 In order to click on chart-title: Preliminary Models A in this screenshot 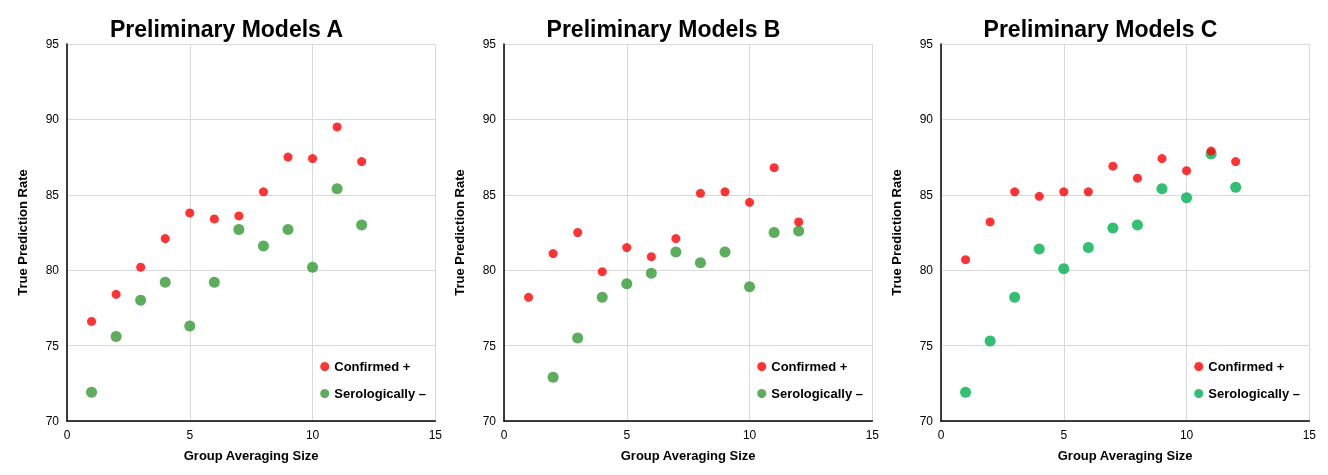, I will do `click(226, 28)`.